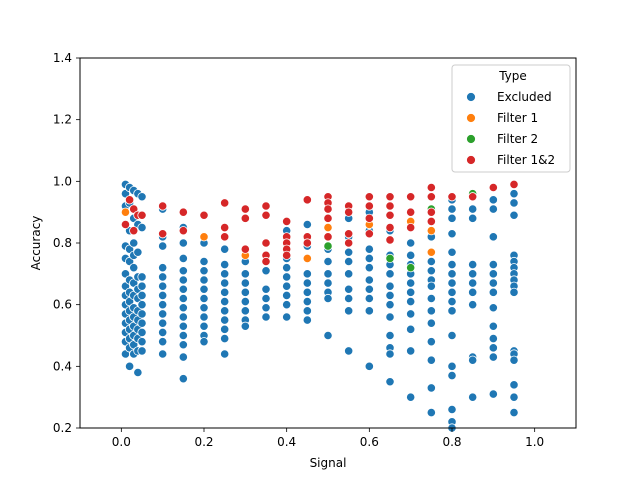  Describe the element at coordinates (451, 442) in the screenshot. I see `x-tick-label-4: 0.8` at that location.